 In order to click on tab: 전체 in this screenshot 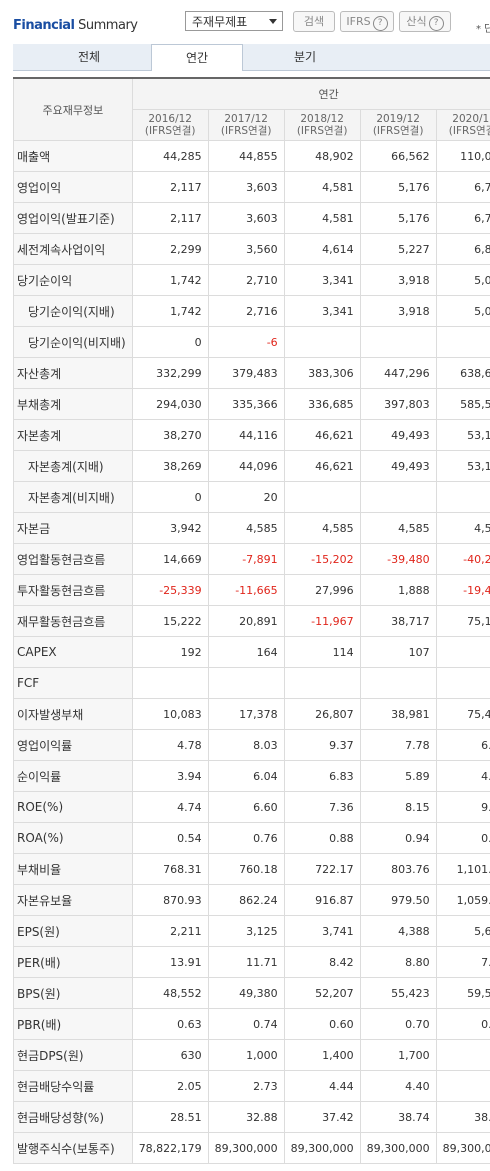, I will do `click(89, 57)`.